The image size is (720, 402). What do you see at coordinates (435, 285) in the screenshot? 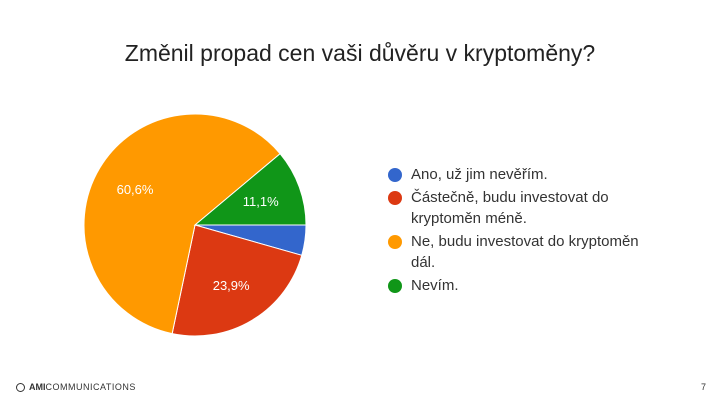
I see `legend-label-nevim: Nevím.` at bounding box center [435, 285].